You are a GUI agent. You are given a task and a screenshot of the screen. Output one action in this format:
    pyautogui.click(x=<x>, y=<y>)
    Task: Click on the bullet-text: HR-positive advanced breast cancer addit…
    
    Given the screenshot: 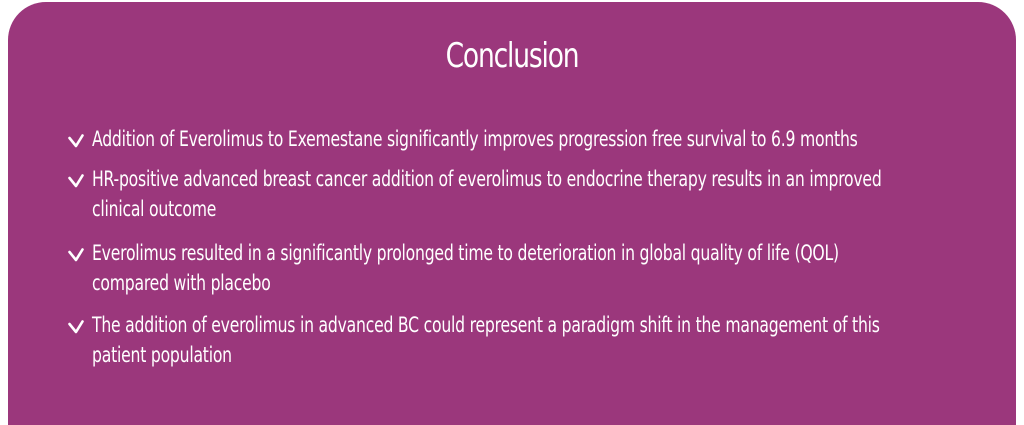 What is the action you would take?
    pyautogui.click(x=524, y=194)
    